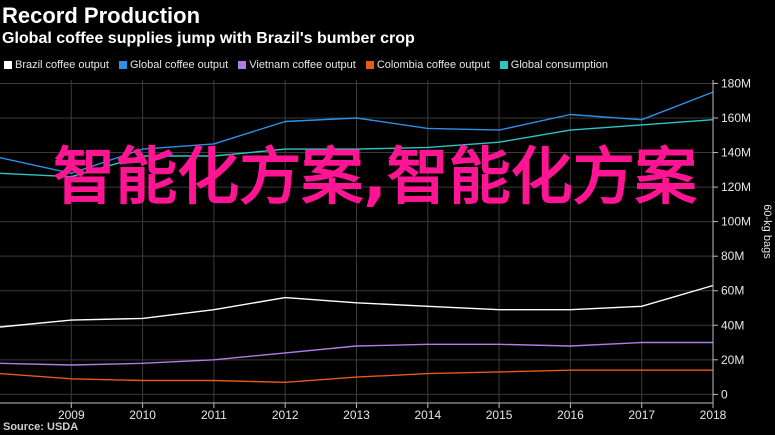 The image size is (775, 435). What do you see at coordinates (101, 15) in the screenshot?
I see `chart-title: Record Production` at bounding box center [101, 15].